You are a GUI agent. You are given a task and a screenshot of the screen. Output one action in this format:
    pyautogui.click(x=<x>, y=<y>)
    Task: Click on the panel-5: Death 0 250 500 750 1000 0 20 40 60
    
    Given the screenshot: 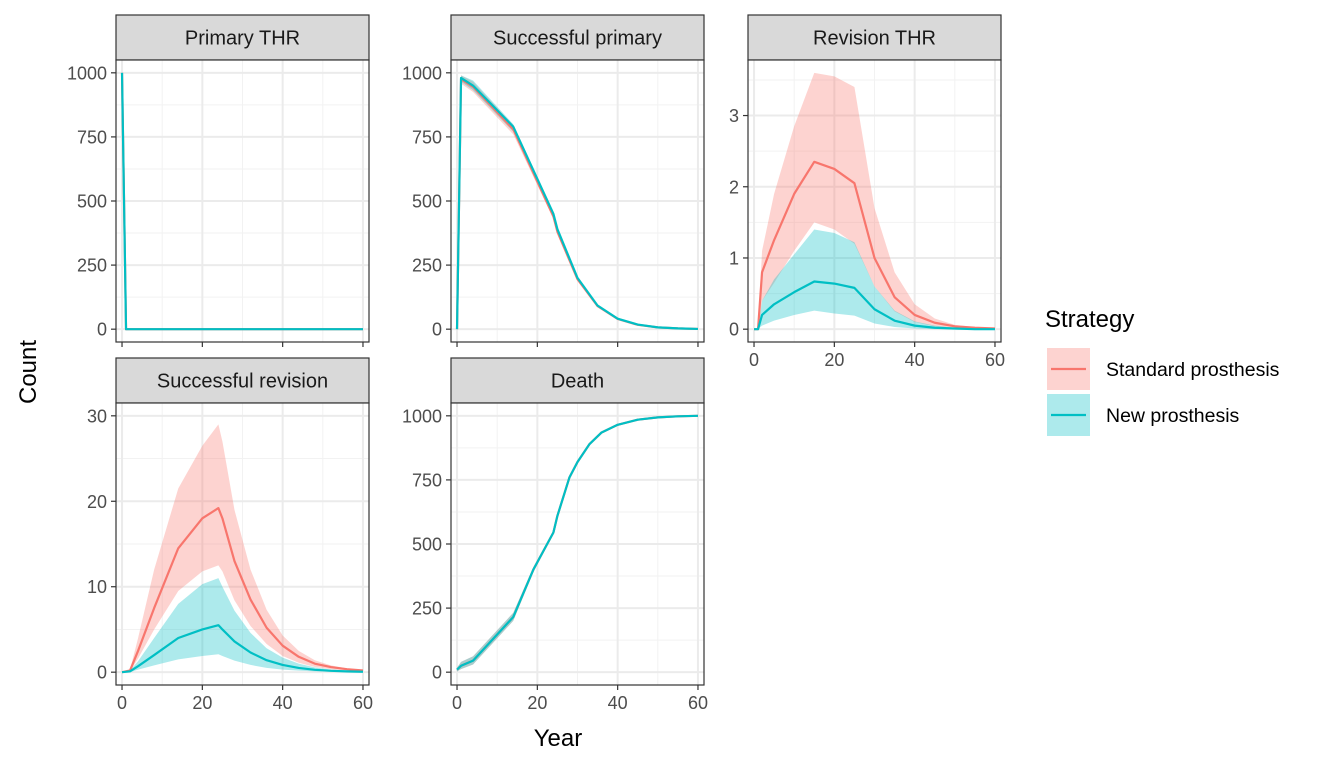 What is the action you would take?
    pyautogui.click(x=555, y=535)
    